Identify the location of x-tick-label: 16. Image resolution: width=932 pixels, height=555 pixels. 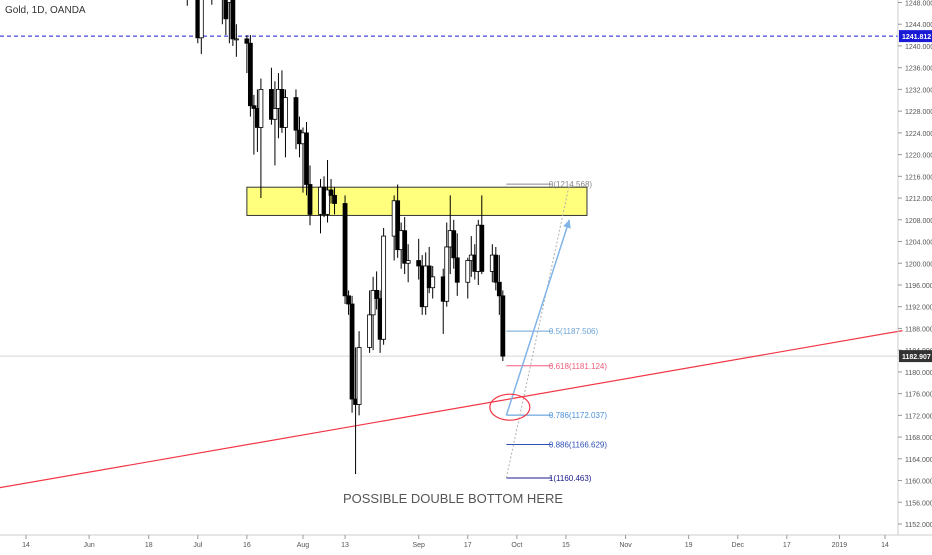
(247, 545).